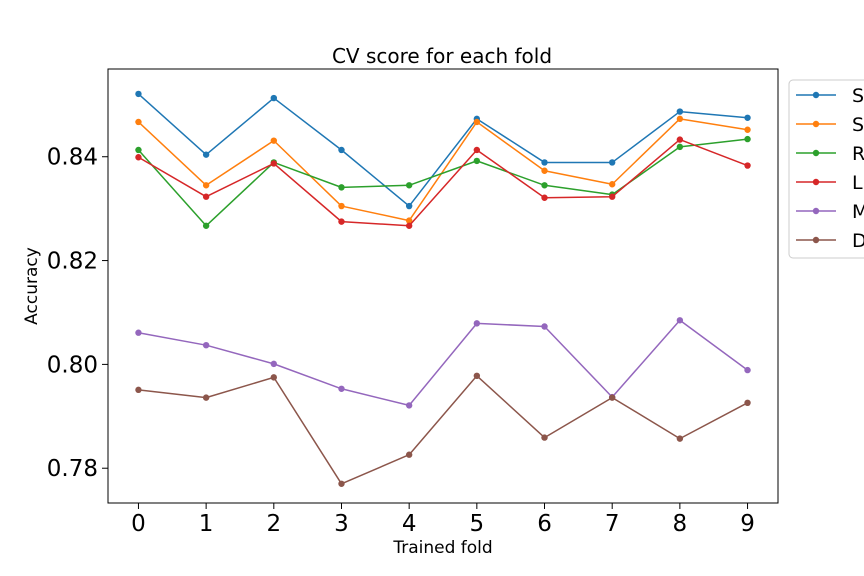  Describe the element at coordinates (830, 154) in the screenshot. I see `legend-item: R` at that location.